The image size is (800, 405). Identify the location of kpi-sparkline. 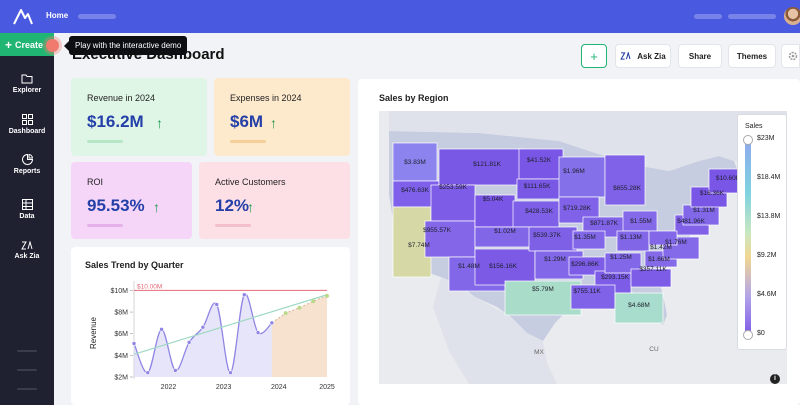
(105, 141).